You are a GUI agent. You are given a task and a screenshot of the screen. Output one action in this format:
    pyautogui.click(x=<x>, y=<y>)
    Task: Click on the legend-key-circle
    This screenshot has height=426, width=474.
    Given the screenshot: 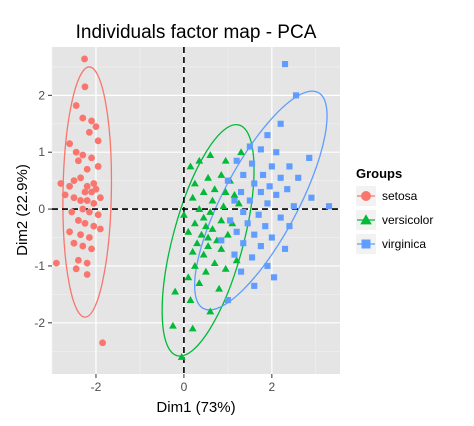 What is the action you would take?
    pyautogui.click(x=366, y=196)
    